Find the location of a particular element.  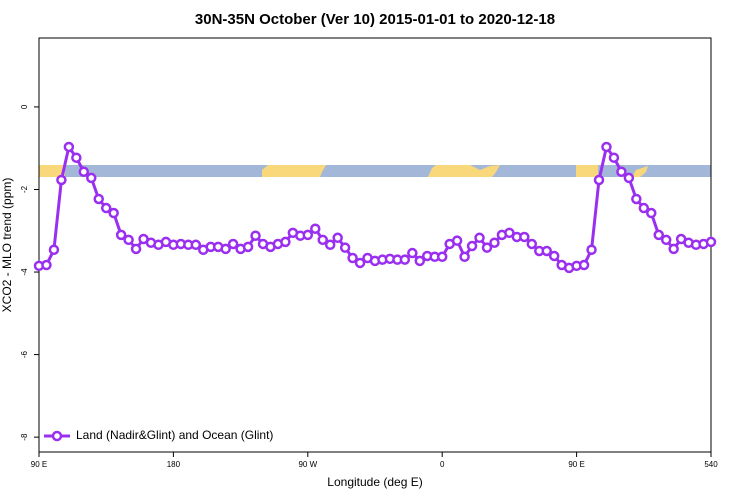

x-tick-label: 0 is located at coordinates (442, 464).